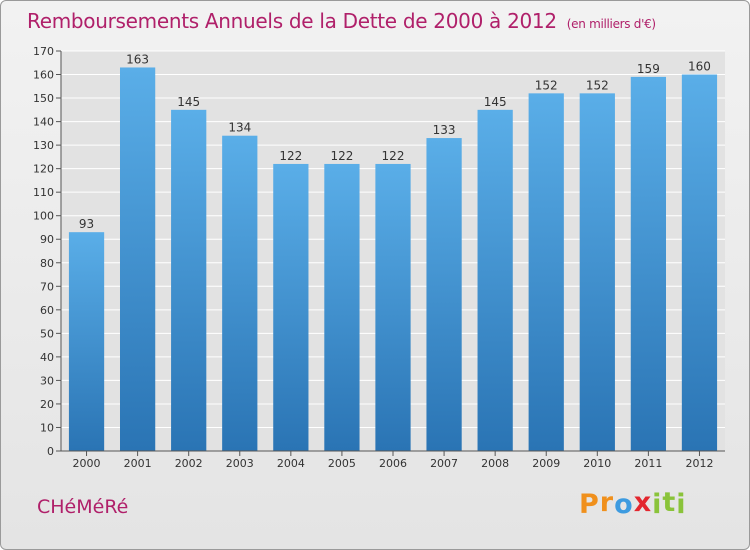  I want to click on data-label-2011: 159, so click(648, 69).